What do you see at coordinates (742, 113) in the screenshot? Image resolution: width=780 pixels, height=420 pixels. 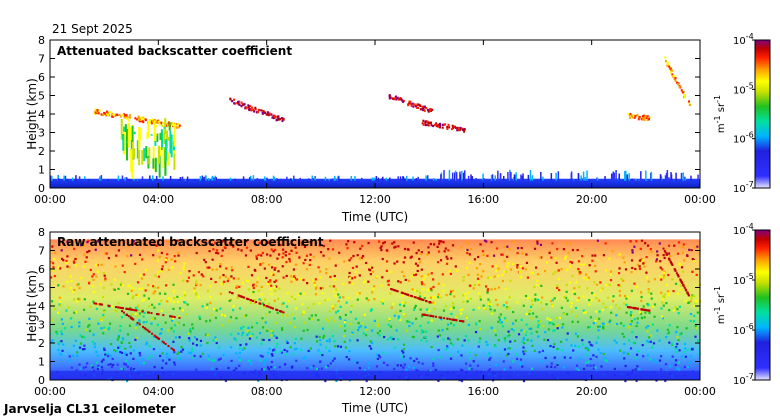 I see `colorbar: 10-410-510-610-7 m-1 sr-1` at bounding box center [742, 113].